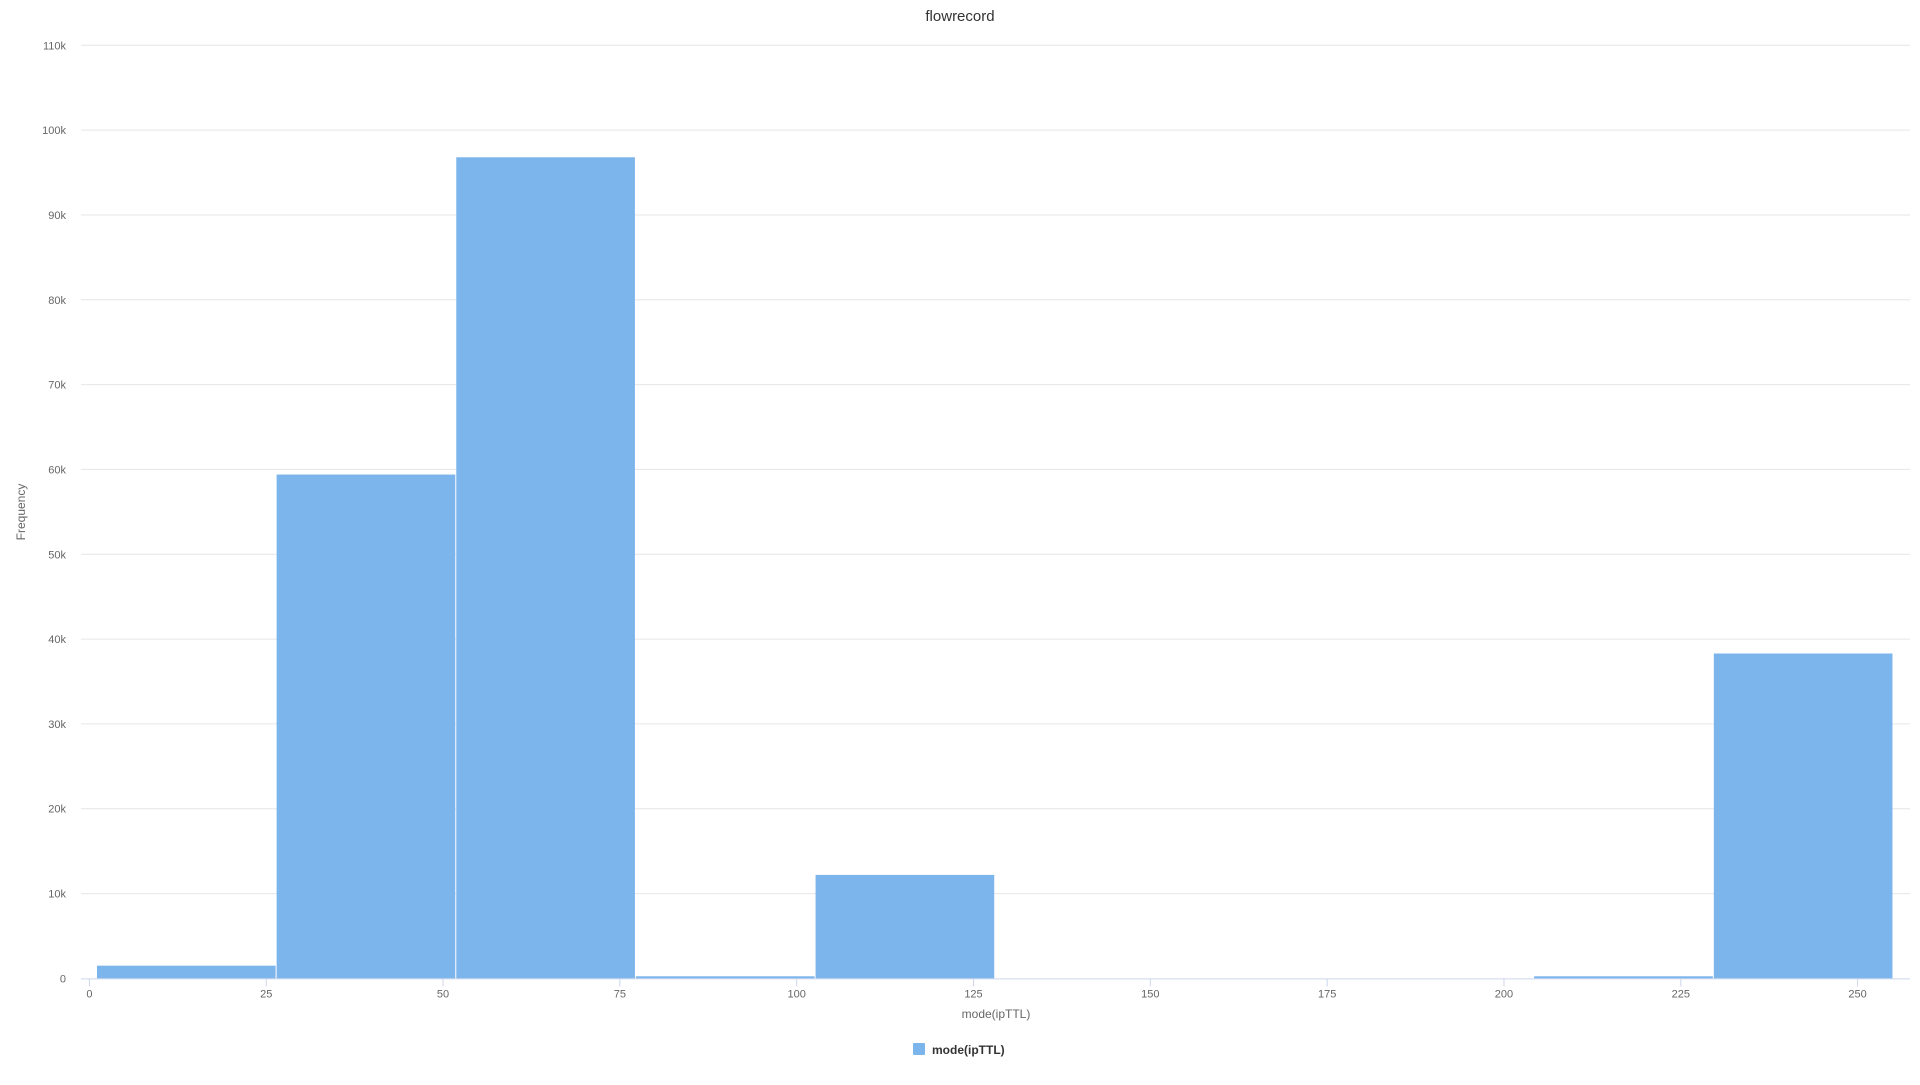 The image size is (1920, 1085). I want to click on y-tick-label: 100k, so click(54, 131).